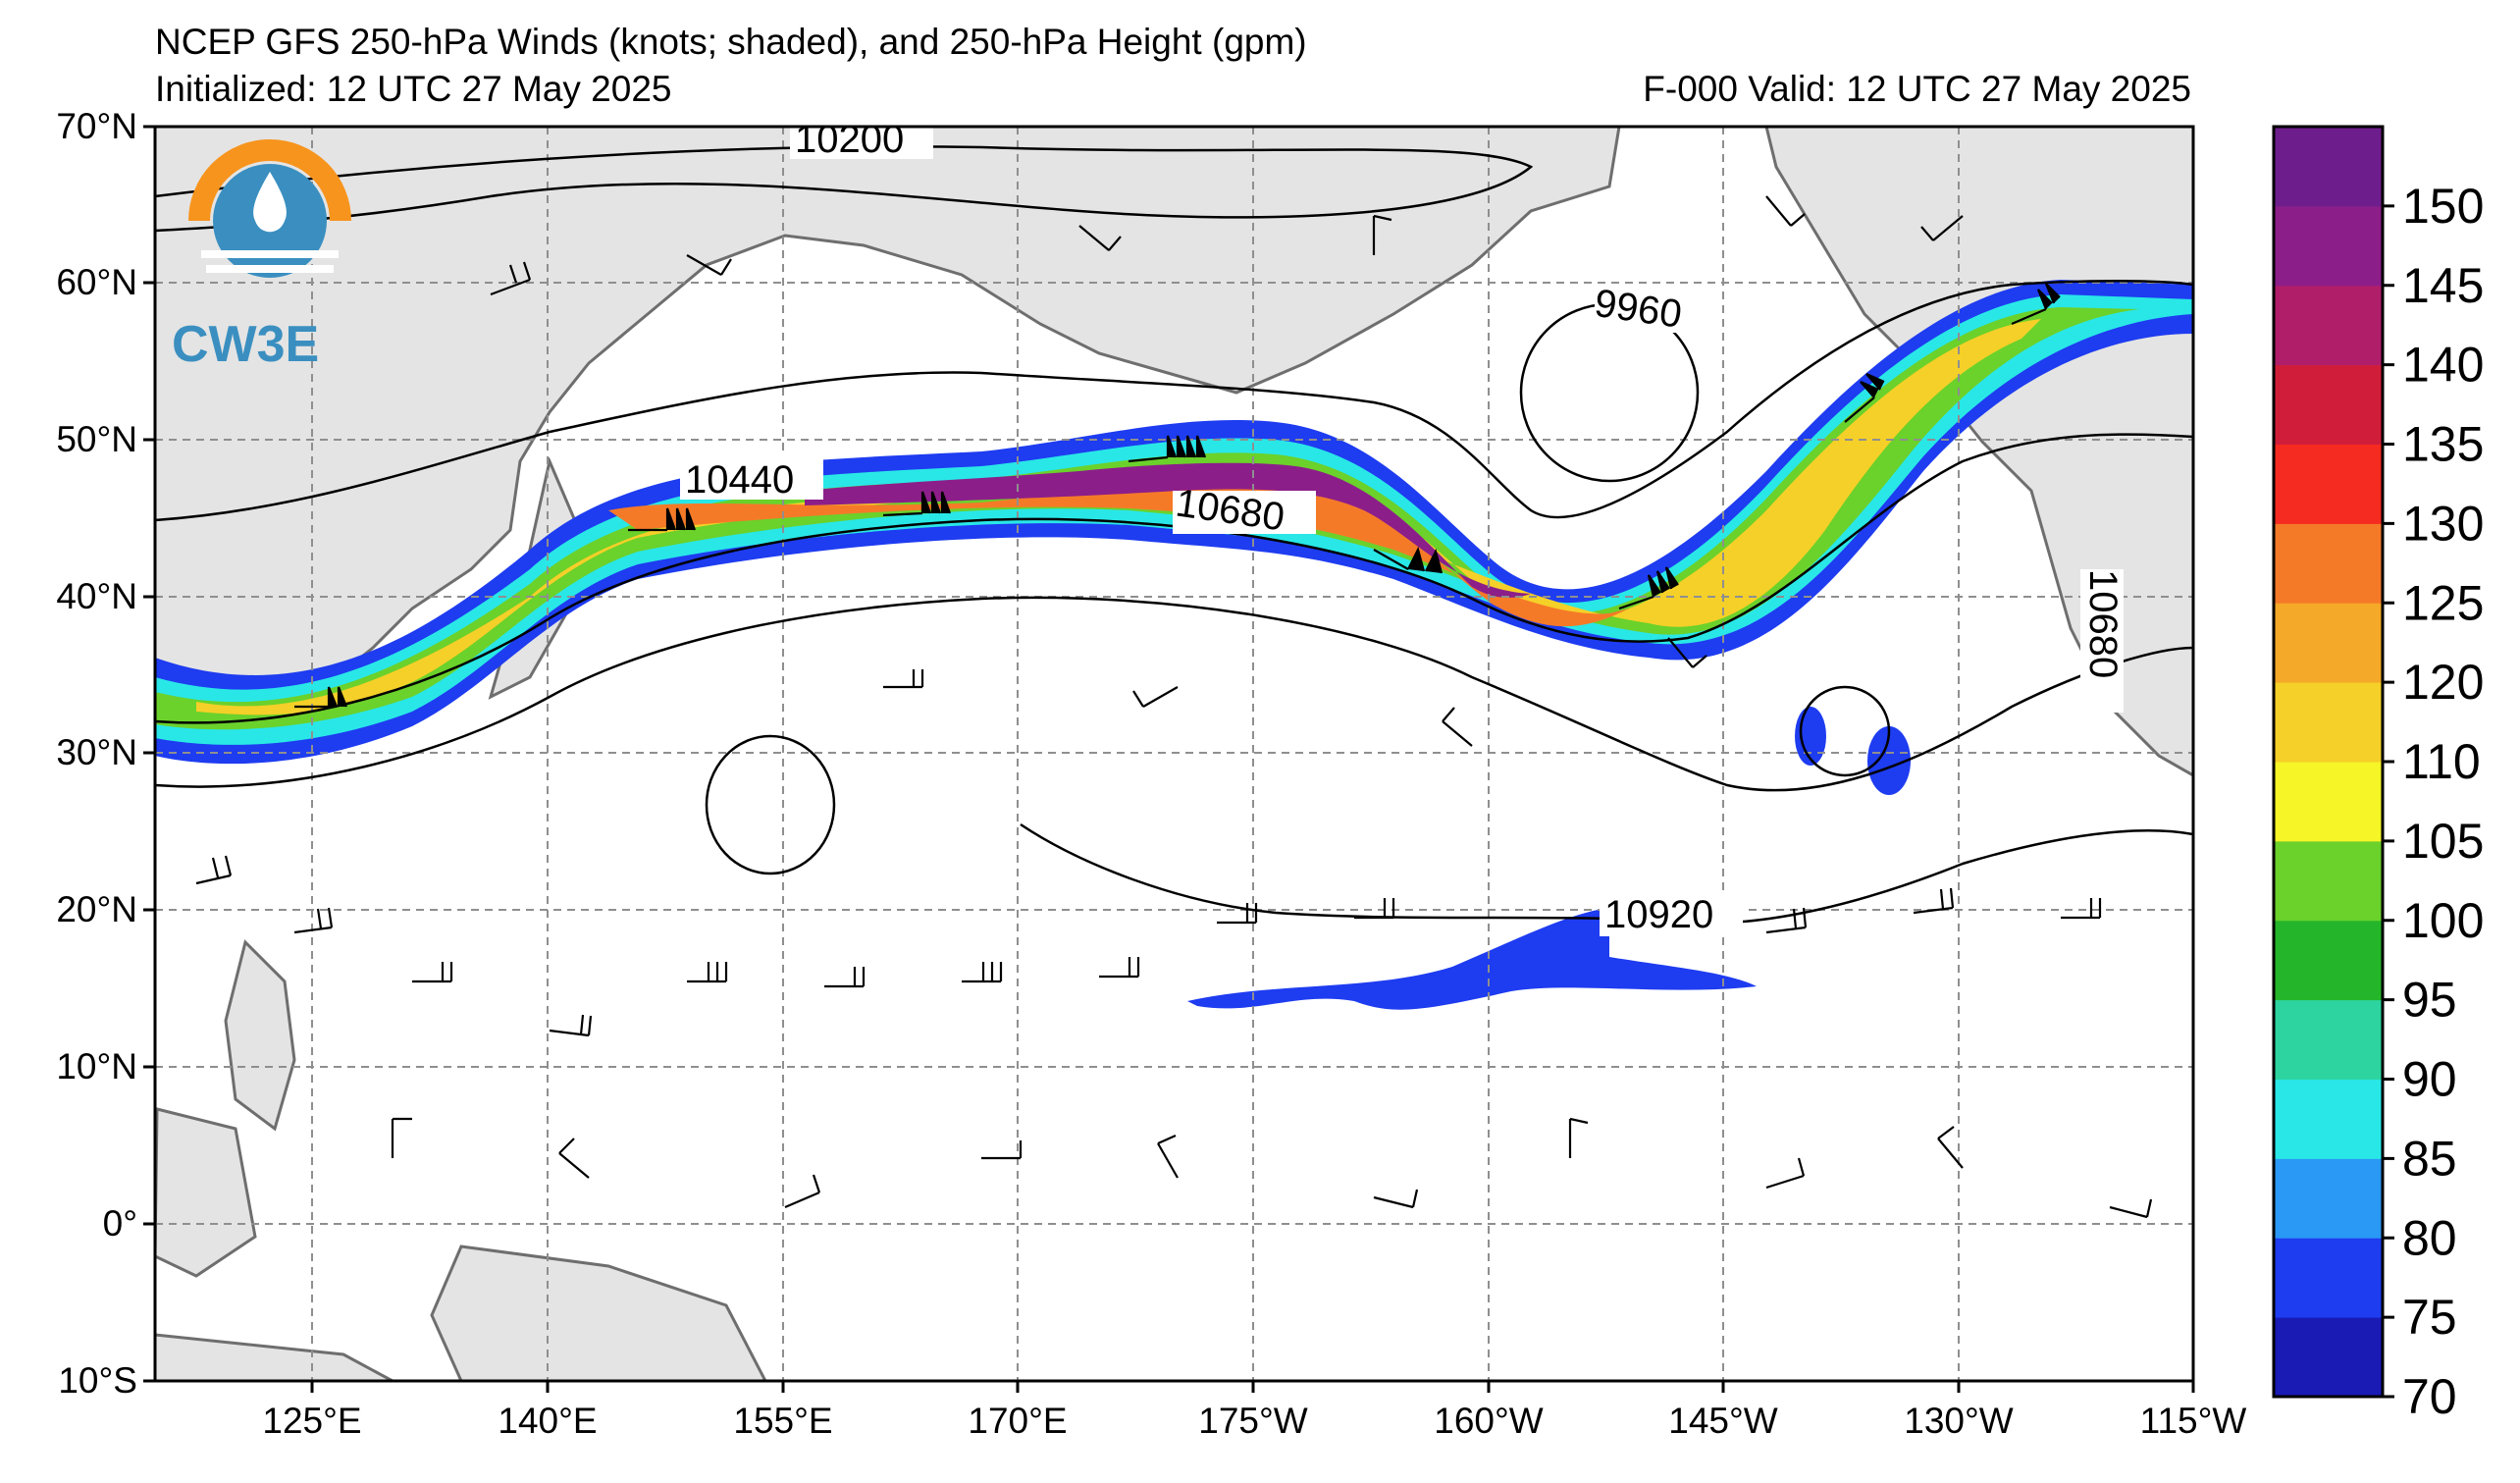 Image resolution: width=2520 pixels, height=1483 pixels. Describe the element at coordinates (96, 439) in the screenshot. I see `lat-label: 50°N` at that location.